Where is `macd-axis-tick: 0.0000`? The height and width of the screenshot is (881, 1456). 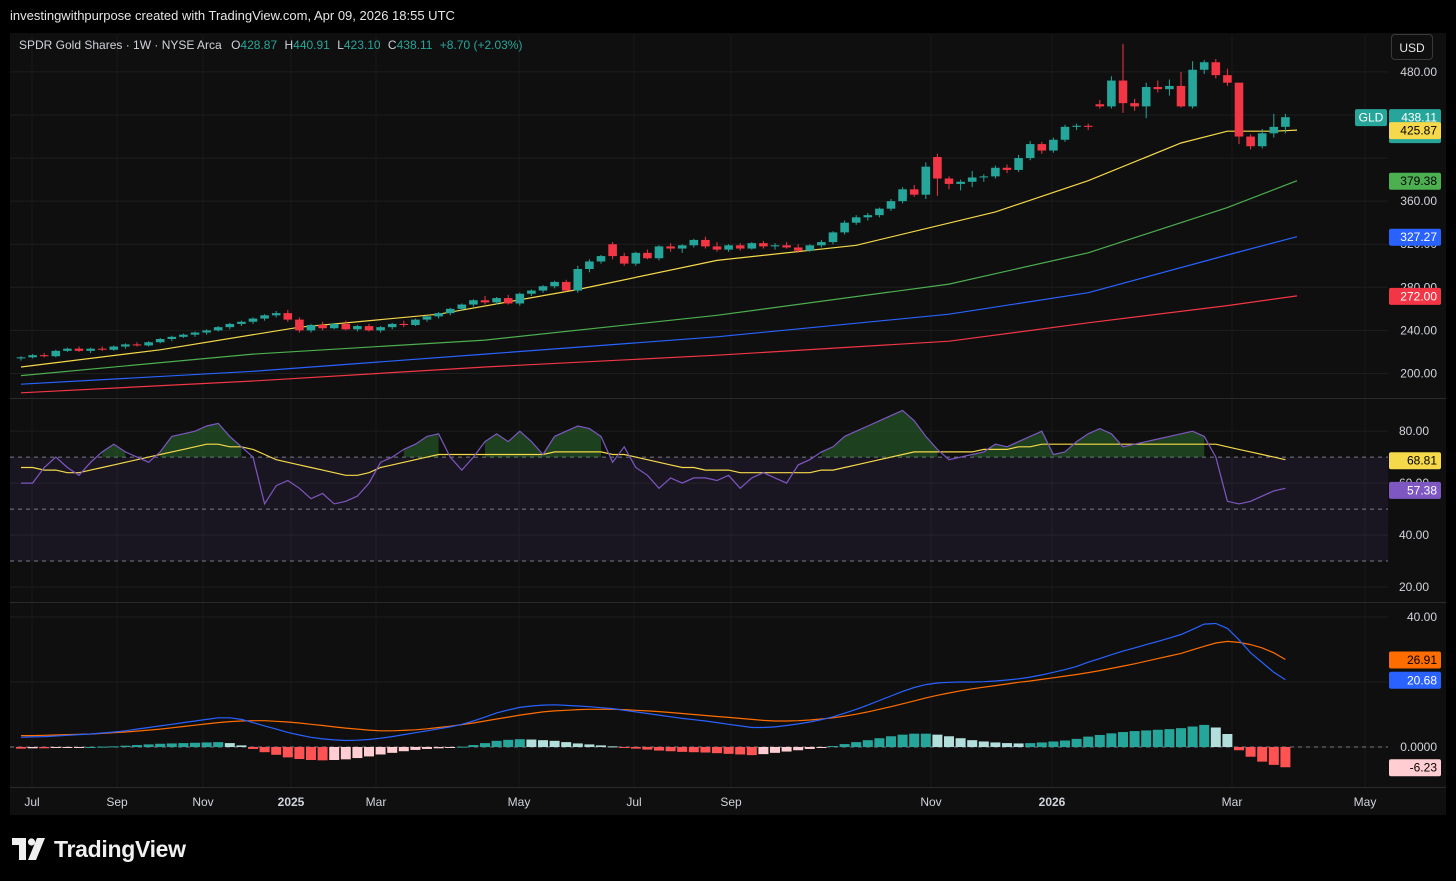
macd-axis-tick: 0.0000 is located at coordinates (1418, 747).